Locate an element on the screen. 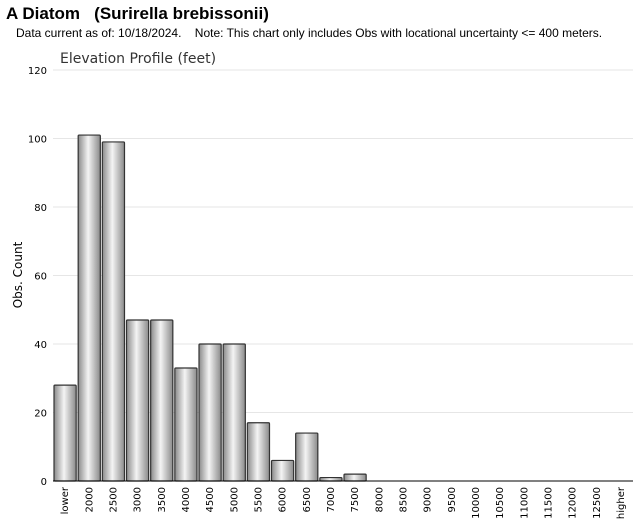 The image size is (640, 523). x-tick-label: higher is located at coordinates (621, 502).